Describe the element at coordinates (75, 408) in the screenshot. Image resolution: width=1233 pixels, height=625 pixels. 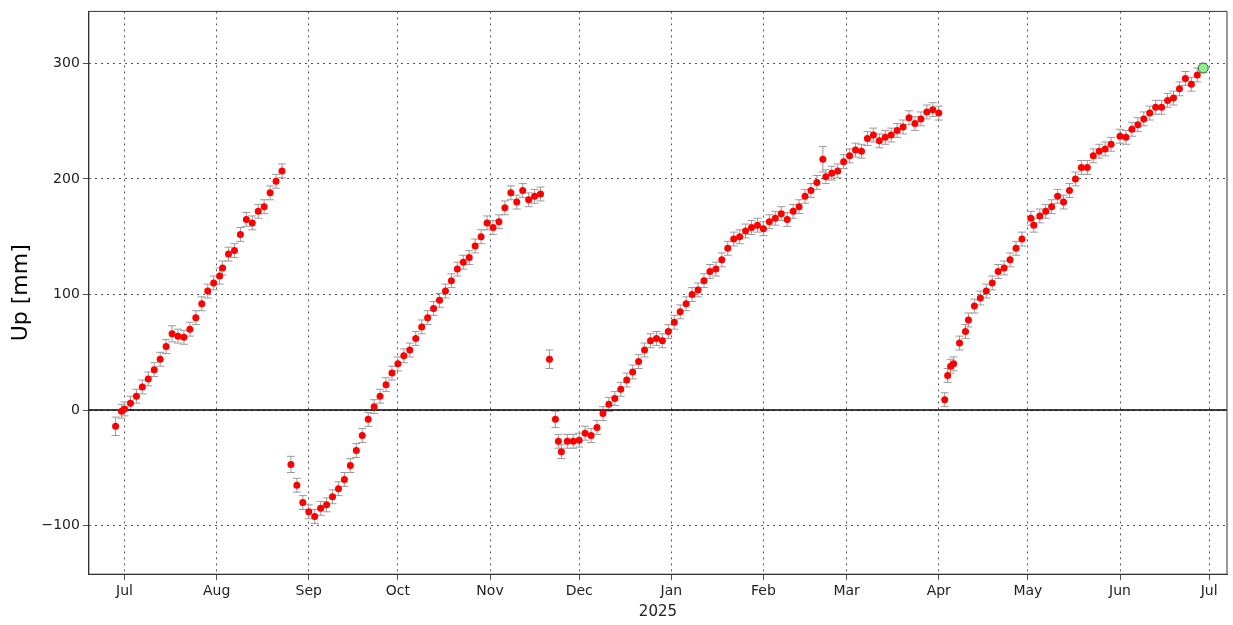
I see `y-tick-label: 0` at that location.